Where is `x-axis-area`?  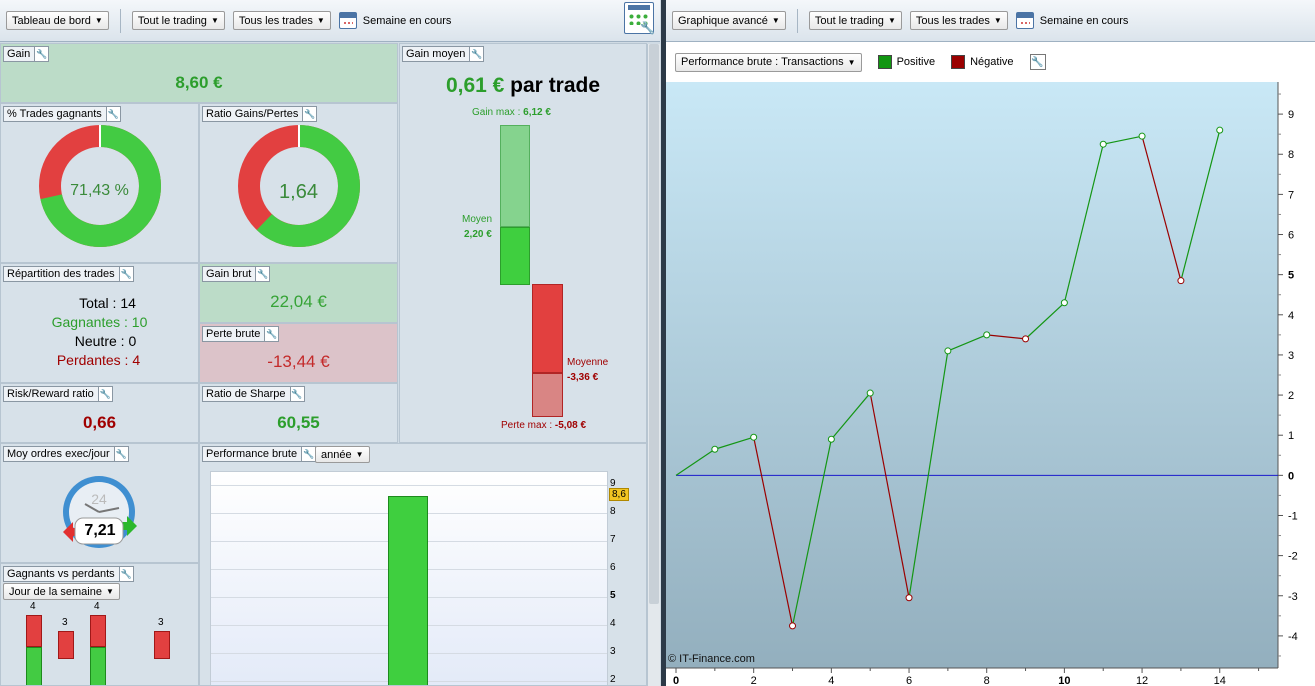 x-axis-area is located at coordinates (990, 677).